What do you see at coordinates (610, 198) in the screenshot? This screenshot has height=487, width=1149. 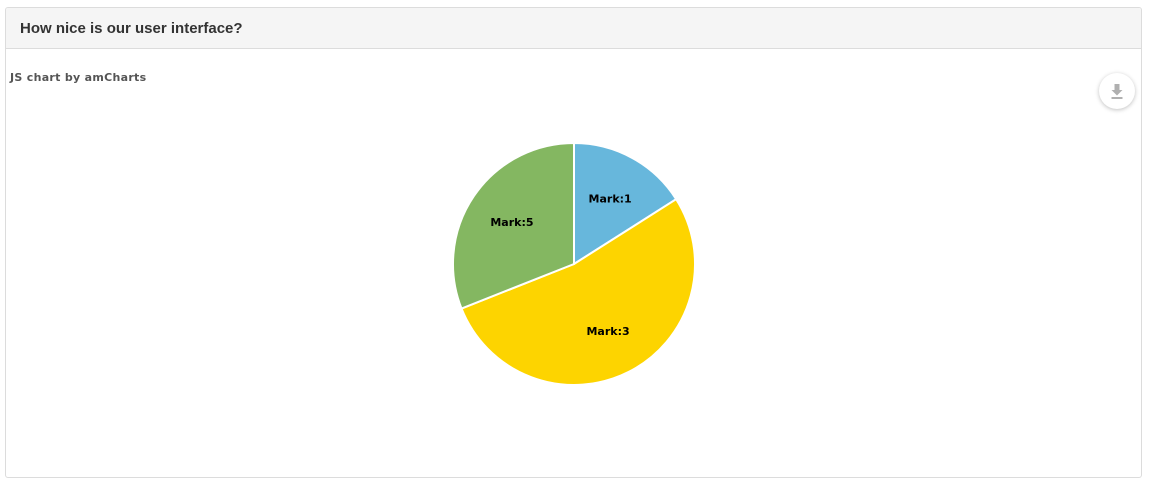 I see `slice-label: Mark:1` at bounding box center [610, 198].